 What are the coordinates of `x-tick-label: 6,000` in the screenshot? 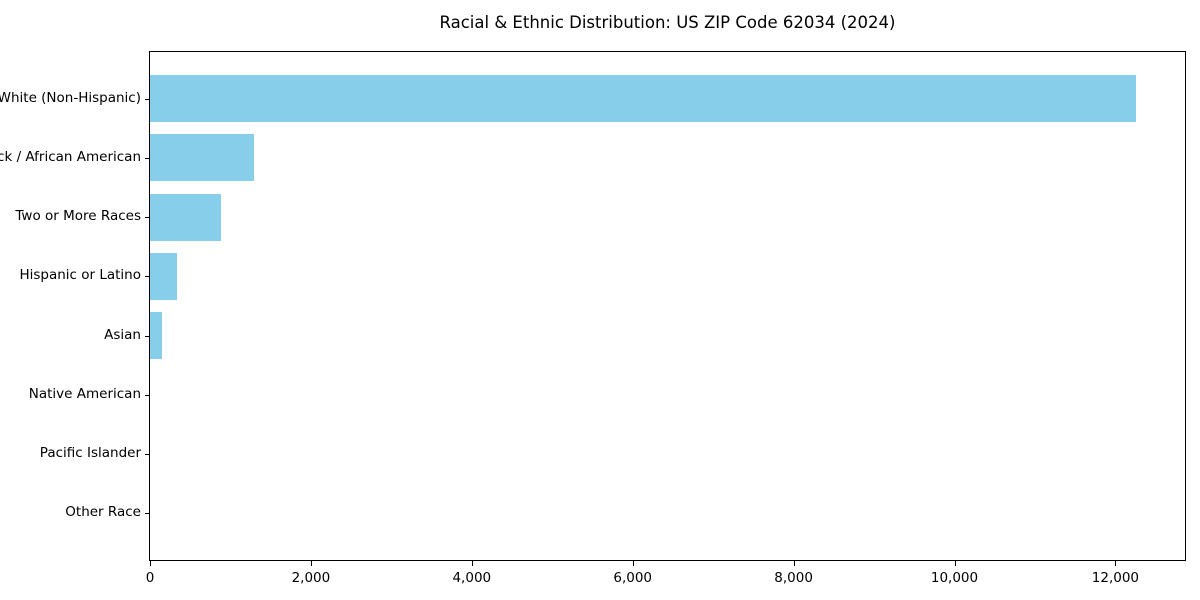 It's located at (633, 578).